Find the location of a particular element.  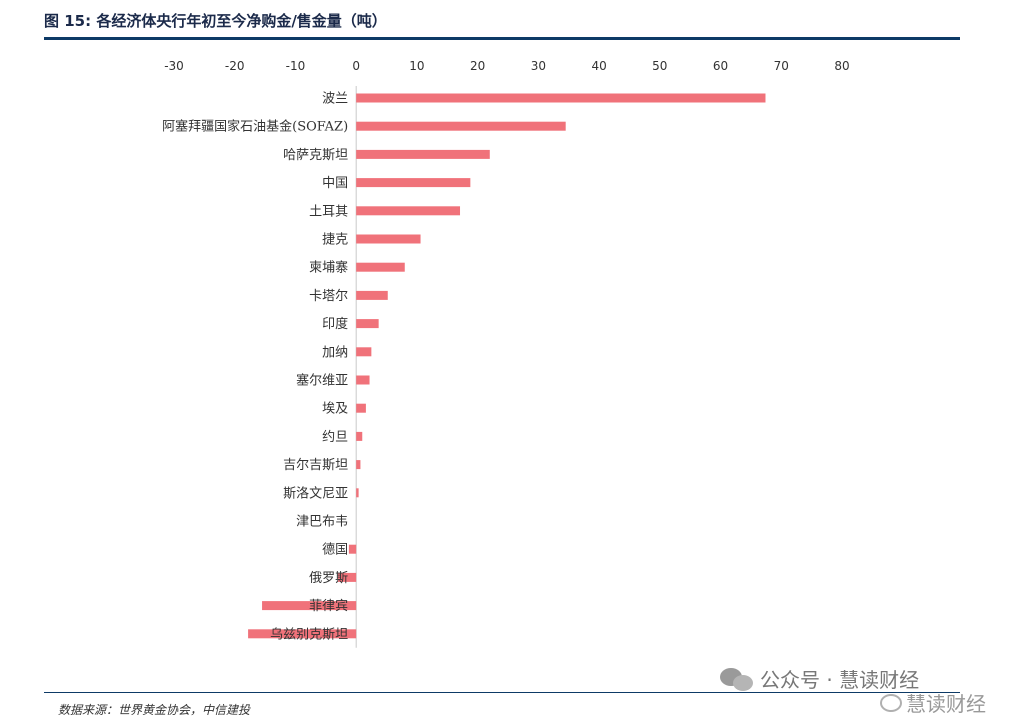

x-tick-label: -10 is located at coordinates (296, 66).